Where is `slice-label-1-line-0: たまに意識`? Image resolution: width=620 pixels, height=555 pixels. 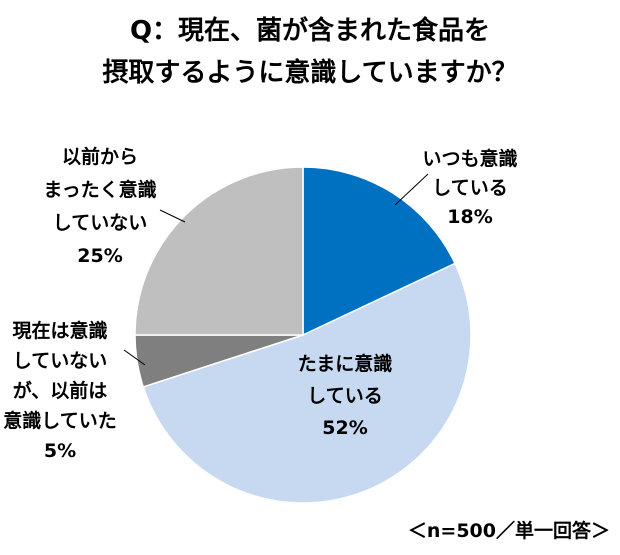 slice-label-1-line-0: たまに意識 is located at coordinates (345, 363).